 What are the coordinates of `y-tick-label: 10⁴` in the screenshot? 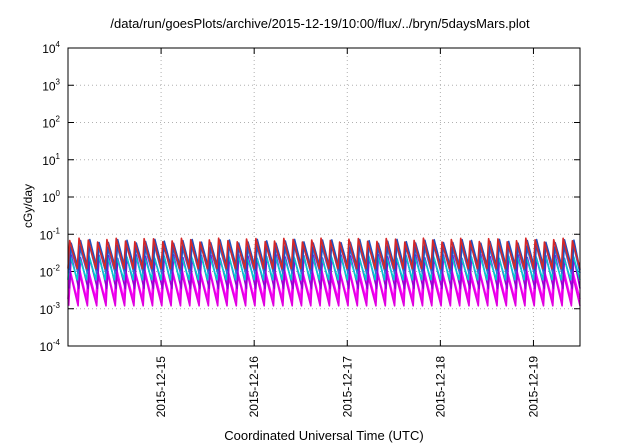 It's located at (51, 48).